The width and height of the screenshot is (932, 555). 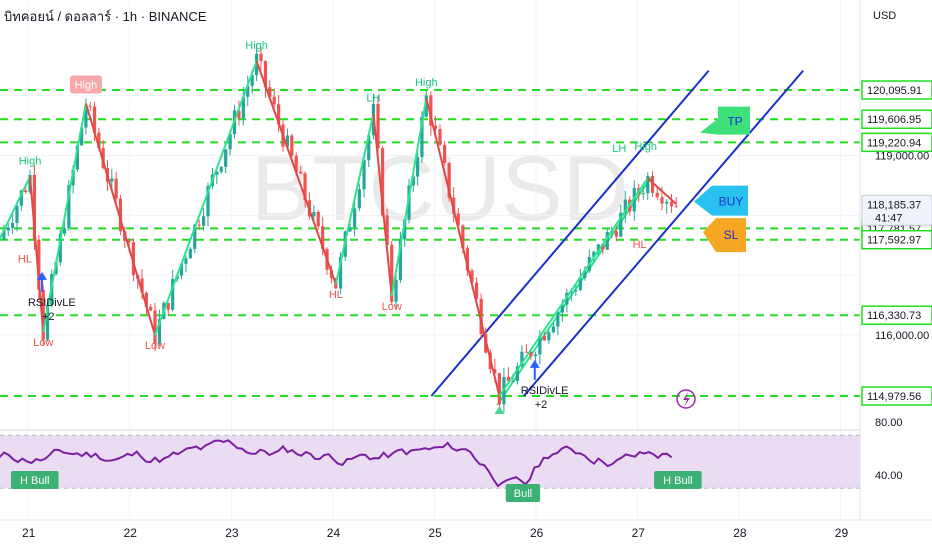 I want to click on signal-sublabel: +2, so click(x=541, y=405).